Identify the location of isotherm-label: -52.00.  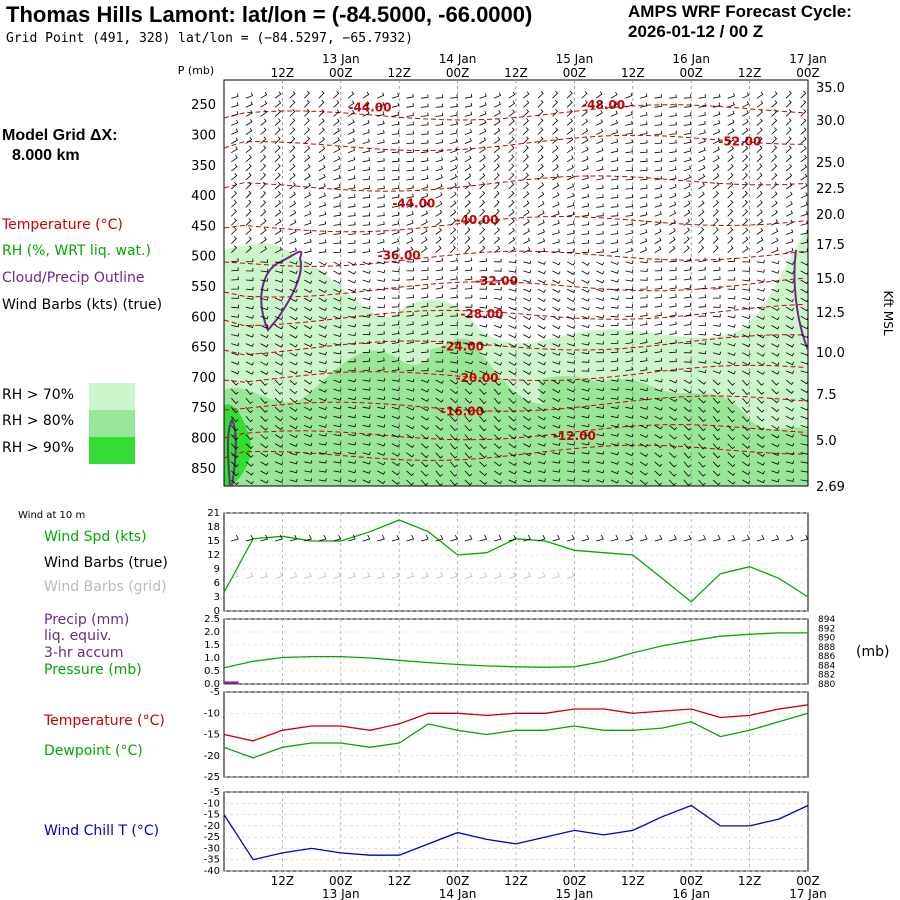
(739, 141).